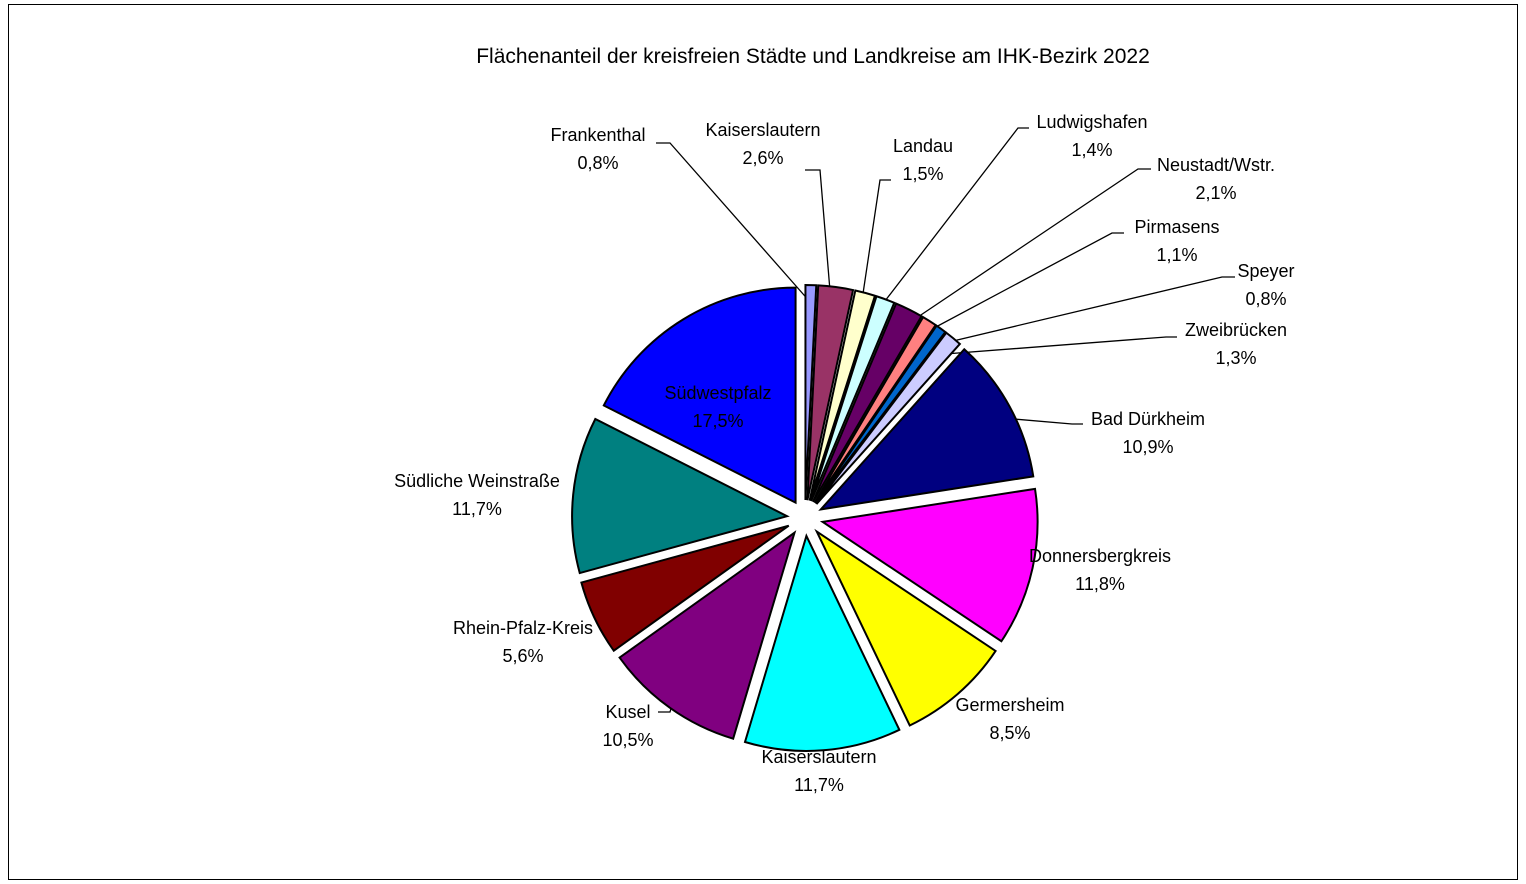 Image resolution: width=1526 pixels, height=884 pixels. What do you see at coordinates (597, 149) in the screenshot?
I see `slice-label: Frankenthal 0,8%` at bounding box center [597, 149].